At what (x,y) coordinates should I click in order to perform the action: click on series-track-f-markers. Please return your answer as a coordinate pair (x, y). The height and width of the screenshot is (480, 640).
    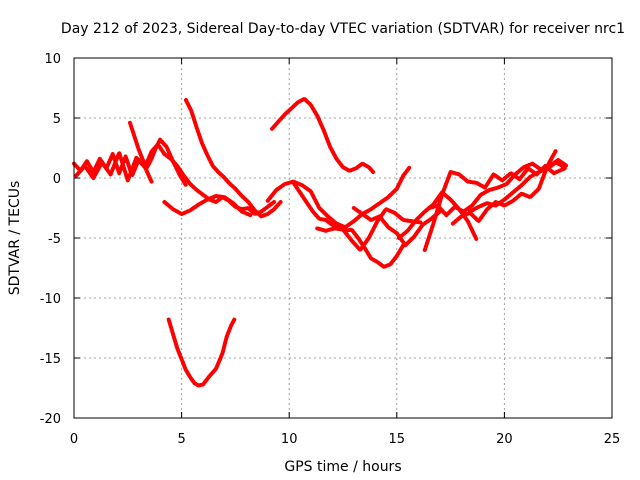
    Looking at the image, I should click on (201, 352).